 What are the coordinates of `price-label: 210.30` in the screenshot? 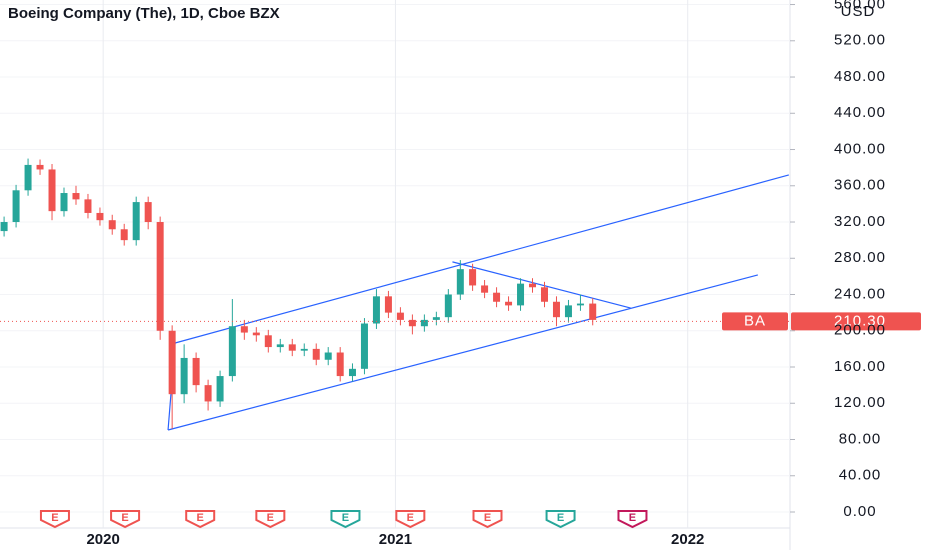 It's located at (860, 320).